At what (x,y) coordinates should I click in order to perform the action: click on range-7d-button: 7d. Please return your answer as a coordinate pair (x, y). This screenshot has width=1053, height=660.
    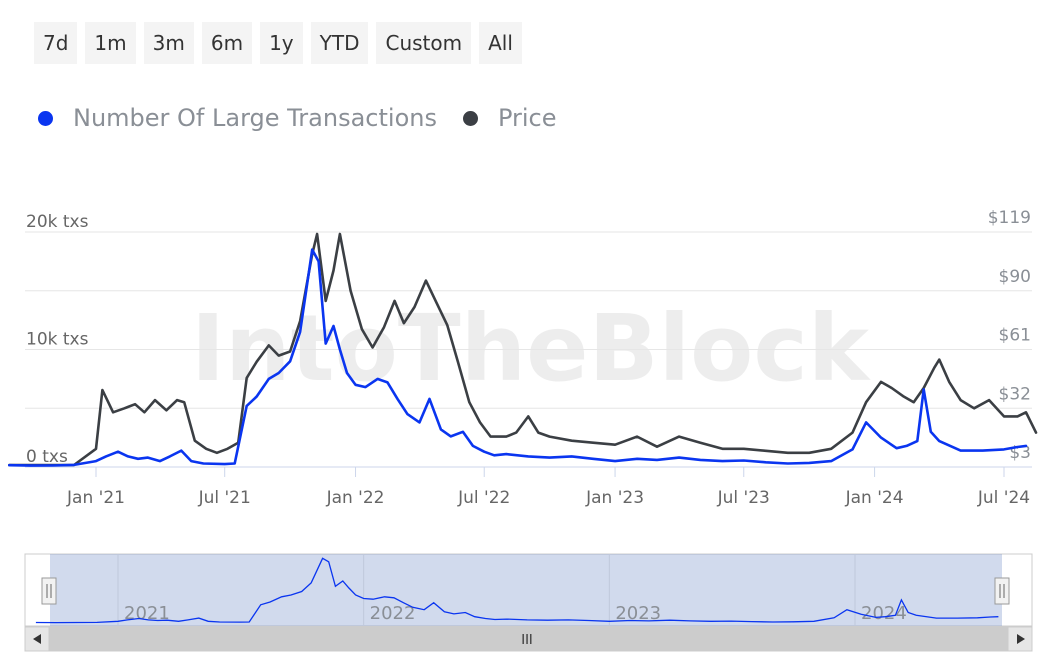
    Looking at the image, I should click on (56, 43).